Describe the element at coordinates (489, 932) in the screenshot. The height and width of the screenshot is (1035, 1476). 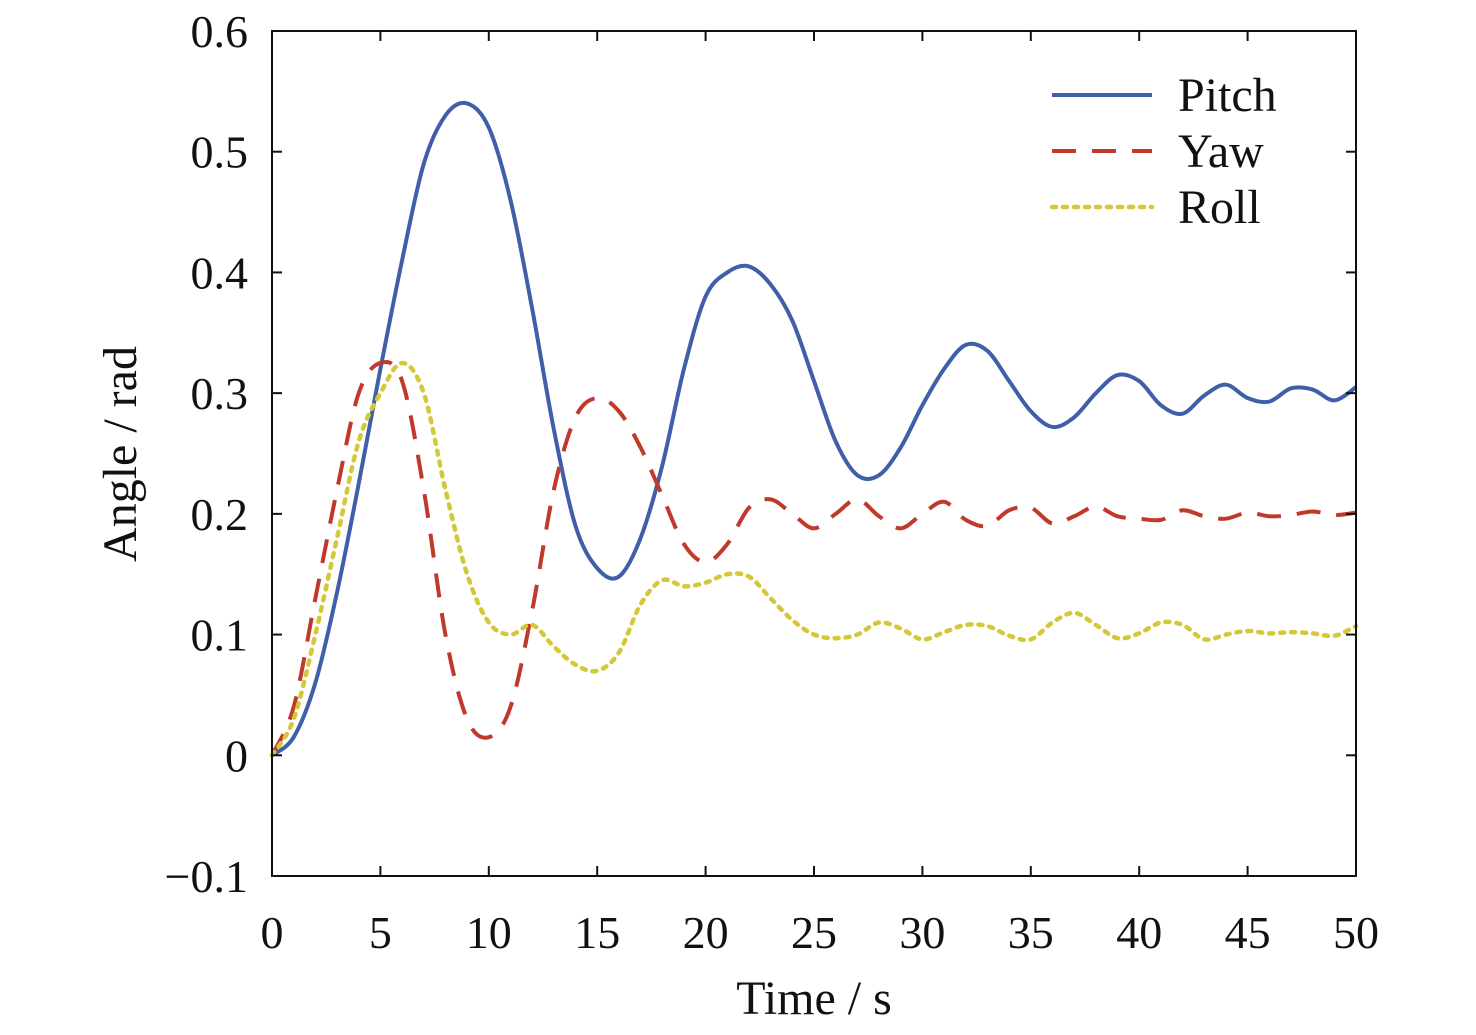
I see `x-tick-label: 10` at that location.